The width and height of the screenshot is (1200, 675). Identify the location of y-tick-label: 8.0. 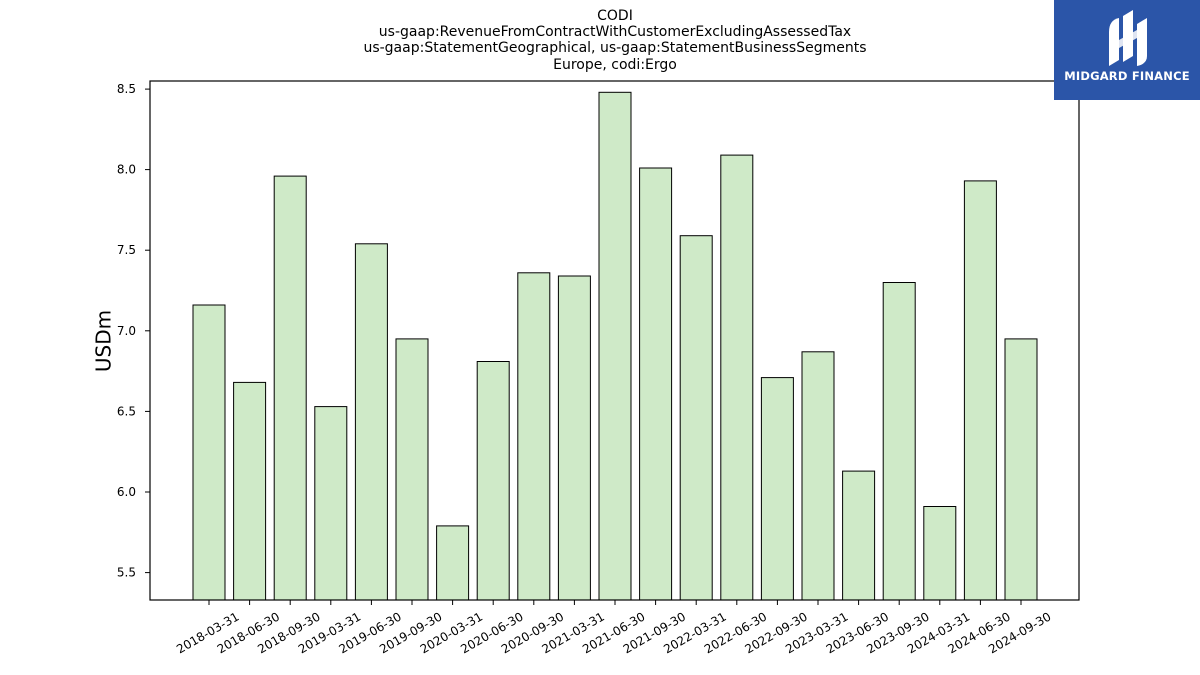
(126, 170).